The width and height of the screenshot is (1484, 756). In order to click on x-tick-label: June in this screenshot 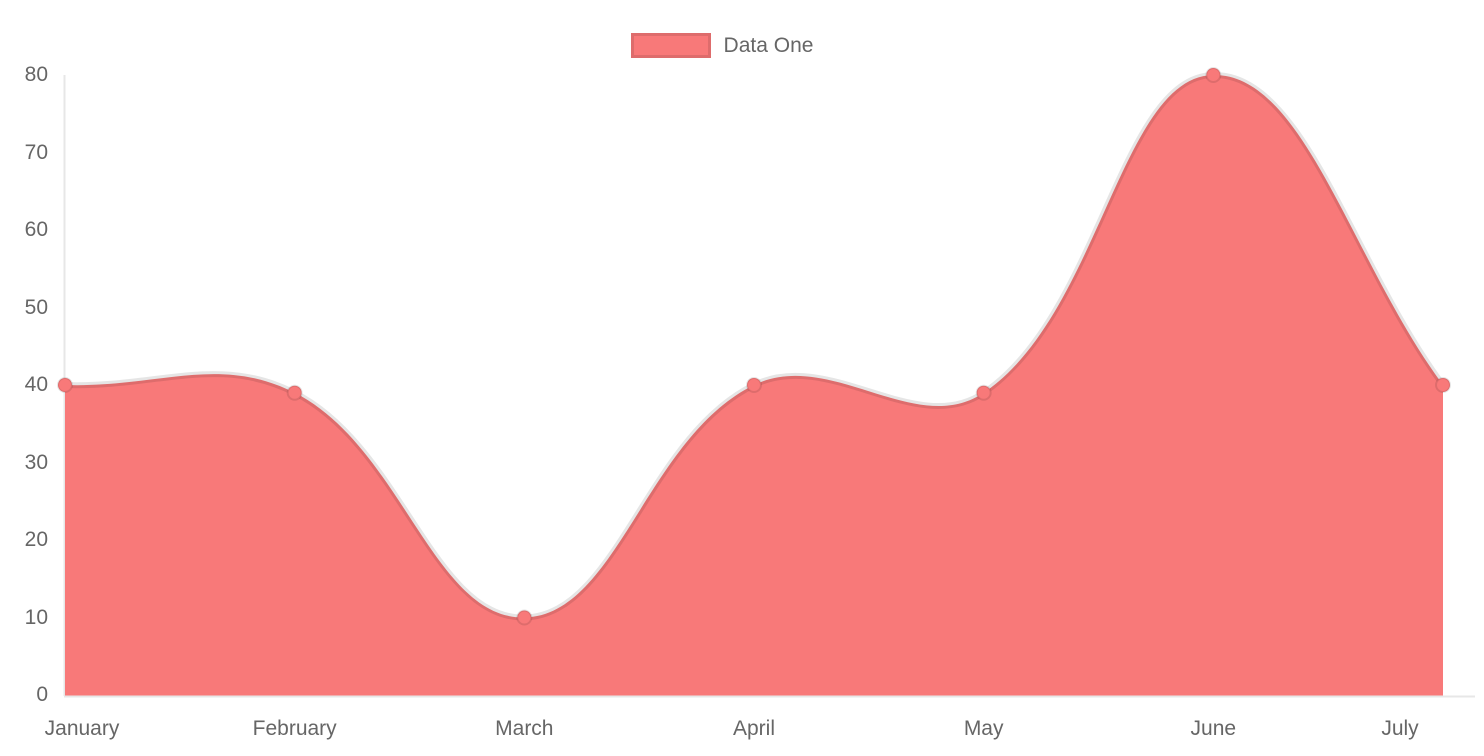, I will do `click(1213, 728)`.